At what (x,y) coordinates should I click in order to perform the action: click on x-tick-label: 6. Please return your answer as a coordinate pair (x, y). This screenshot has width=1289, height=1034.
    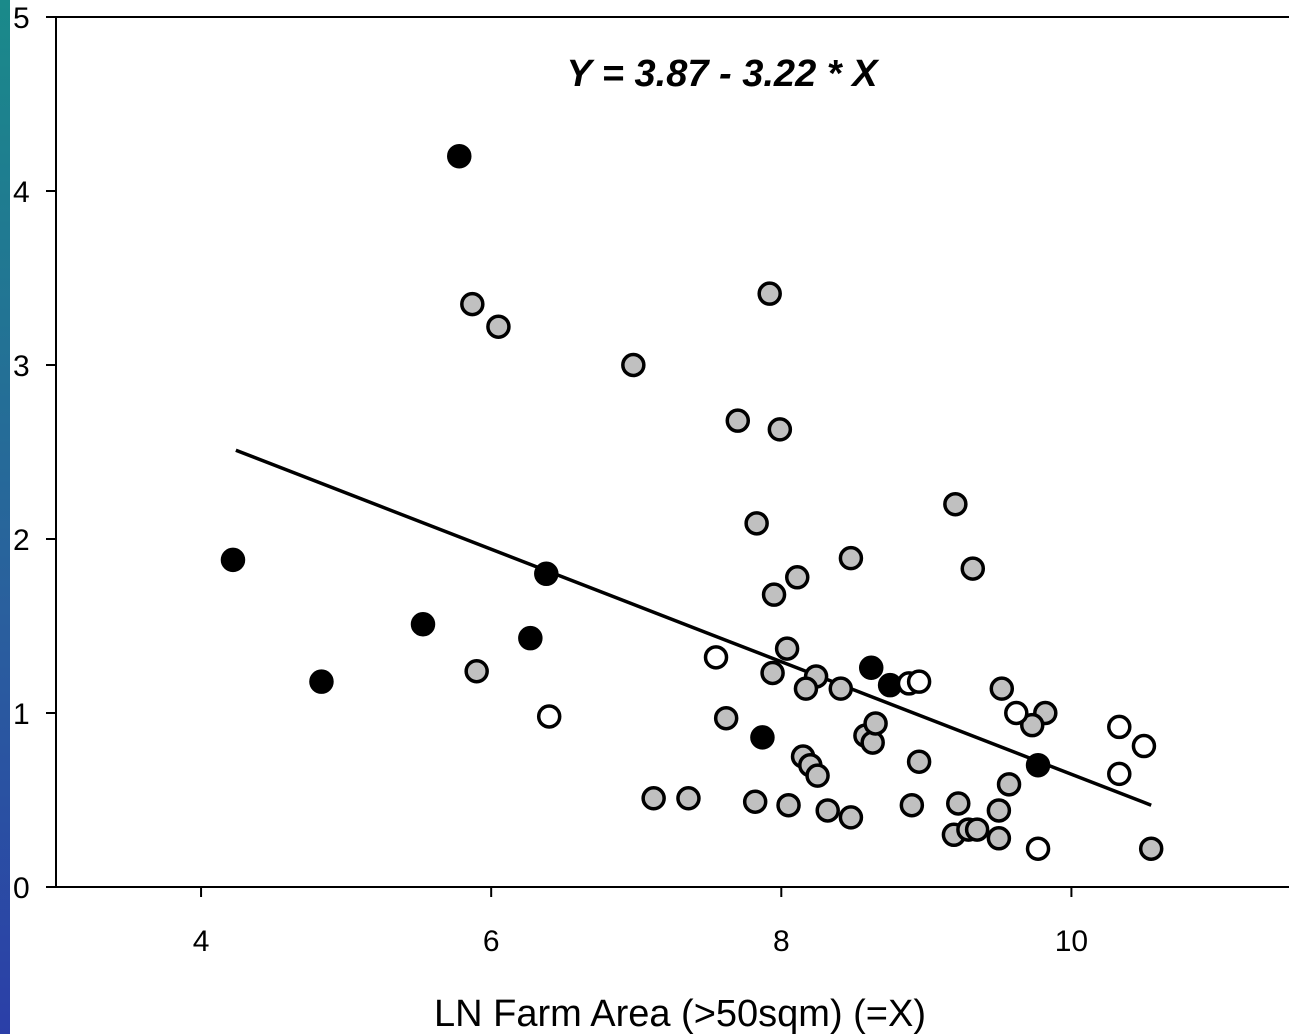
    Looking at the image, I should click on (491, 941).